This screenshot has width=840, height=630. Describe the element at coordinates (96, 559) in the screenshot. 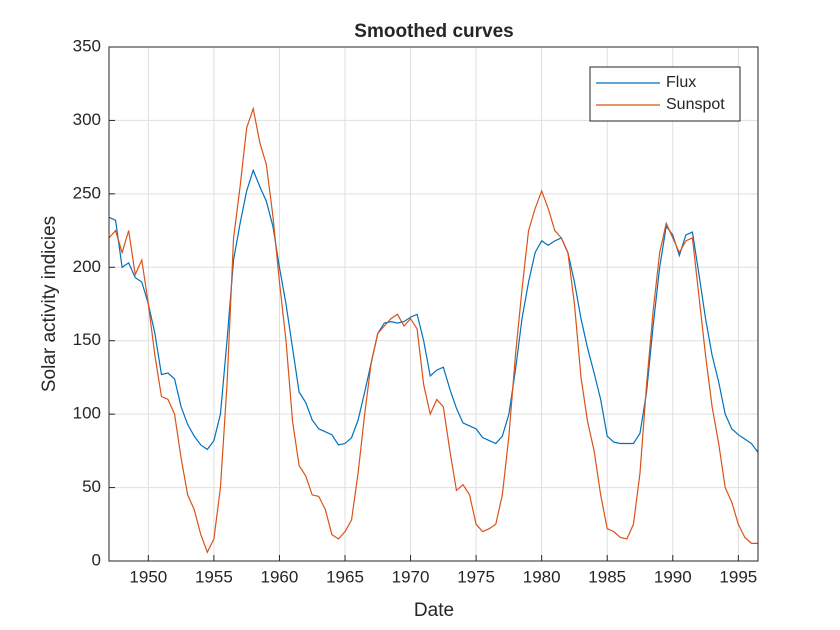

I see `y-tick-label: 0` at that location.